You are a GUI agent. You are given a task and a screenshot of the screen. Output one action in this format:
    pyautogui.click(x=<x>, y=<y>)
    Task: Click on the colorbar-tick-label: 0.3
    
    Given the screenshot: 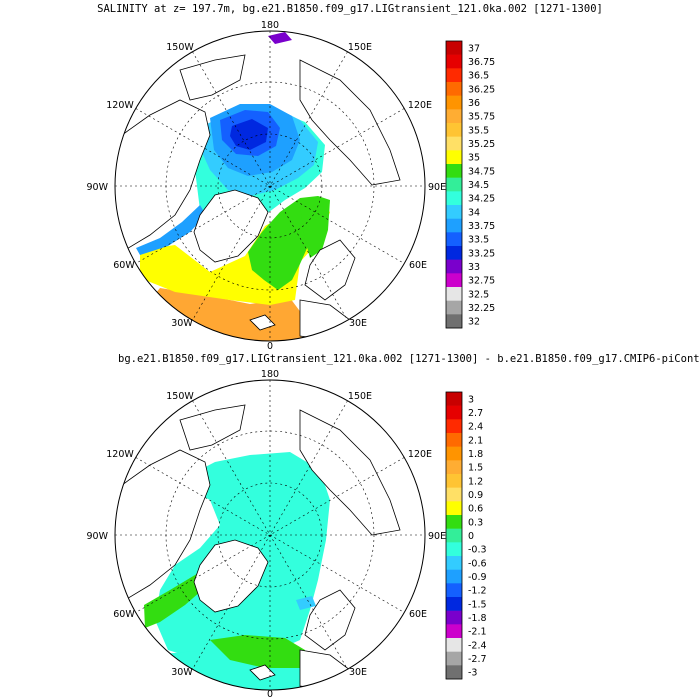 What is the action you would take?
    pyautogui.click(x=475, y=522)
    